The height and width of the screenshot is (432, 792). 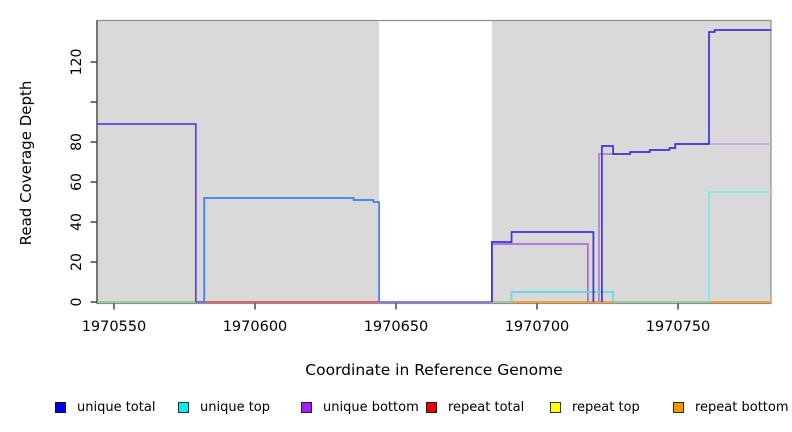 I want to click on legend-item-unique-bottom: unique bottom, so click(x=360, y=407).